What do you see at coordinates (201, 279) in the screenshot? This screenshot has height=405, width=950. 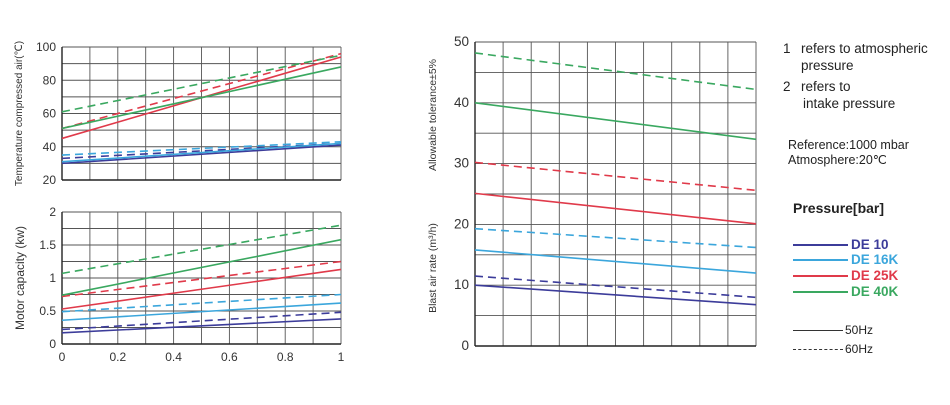 I see `motor-series-de-25k-60hz` at bounding box center [201, 279].